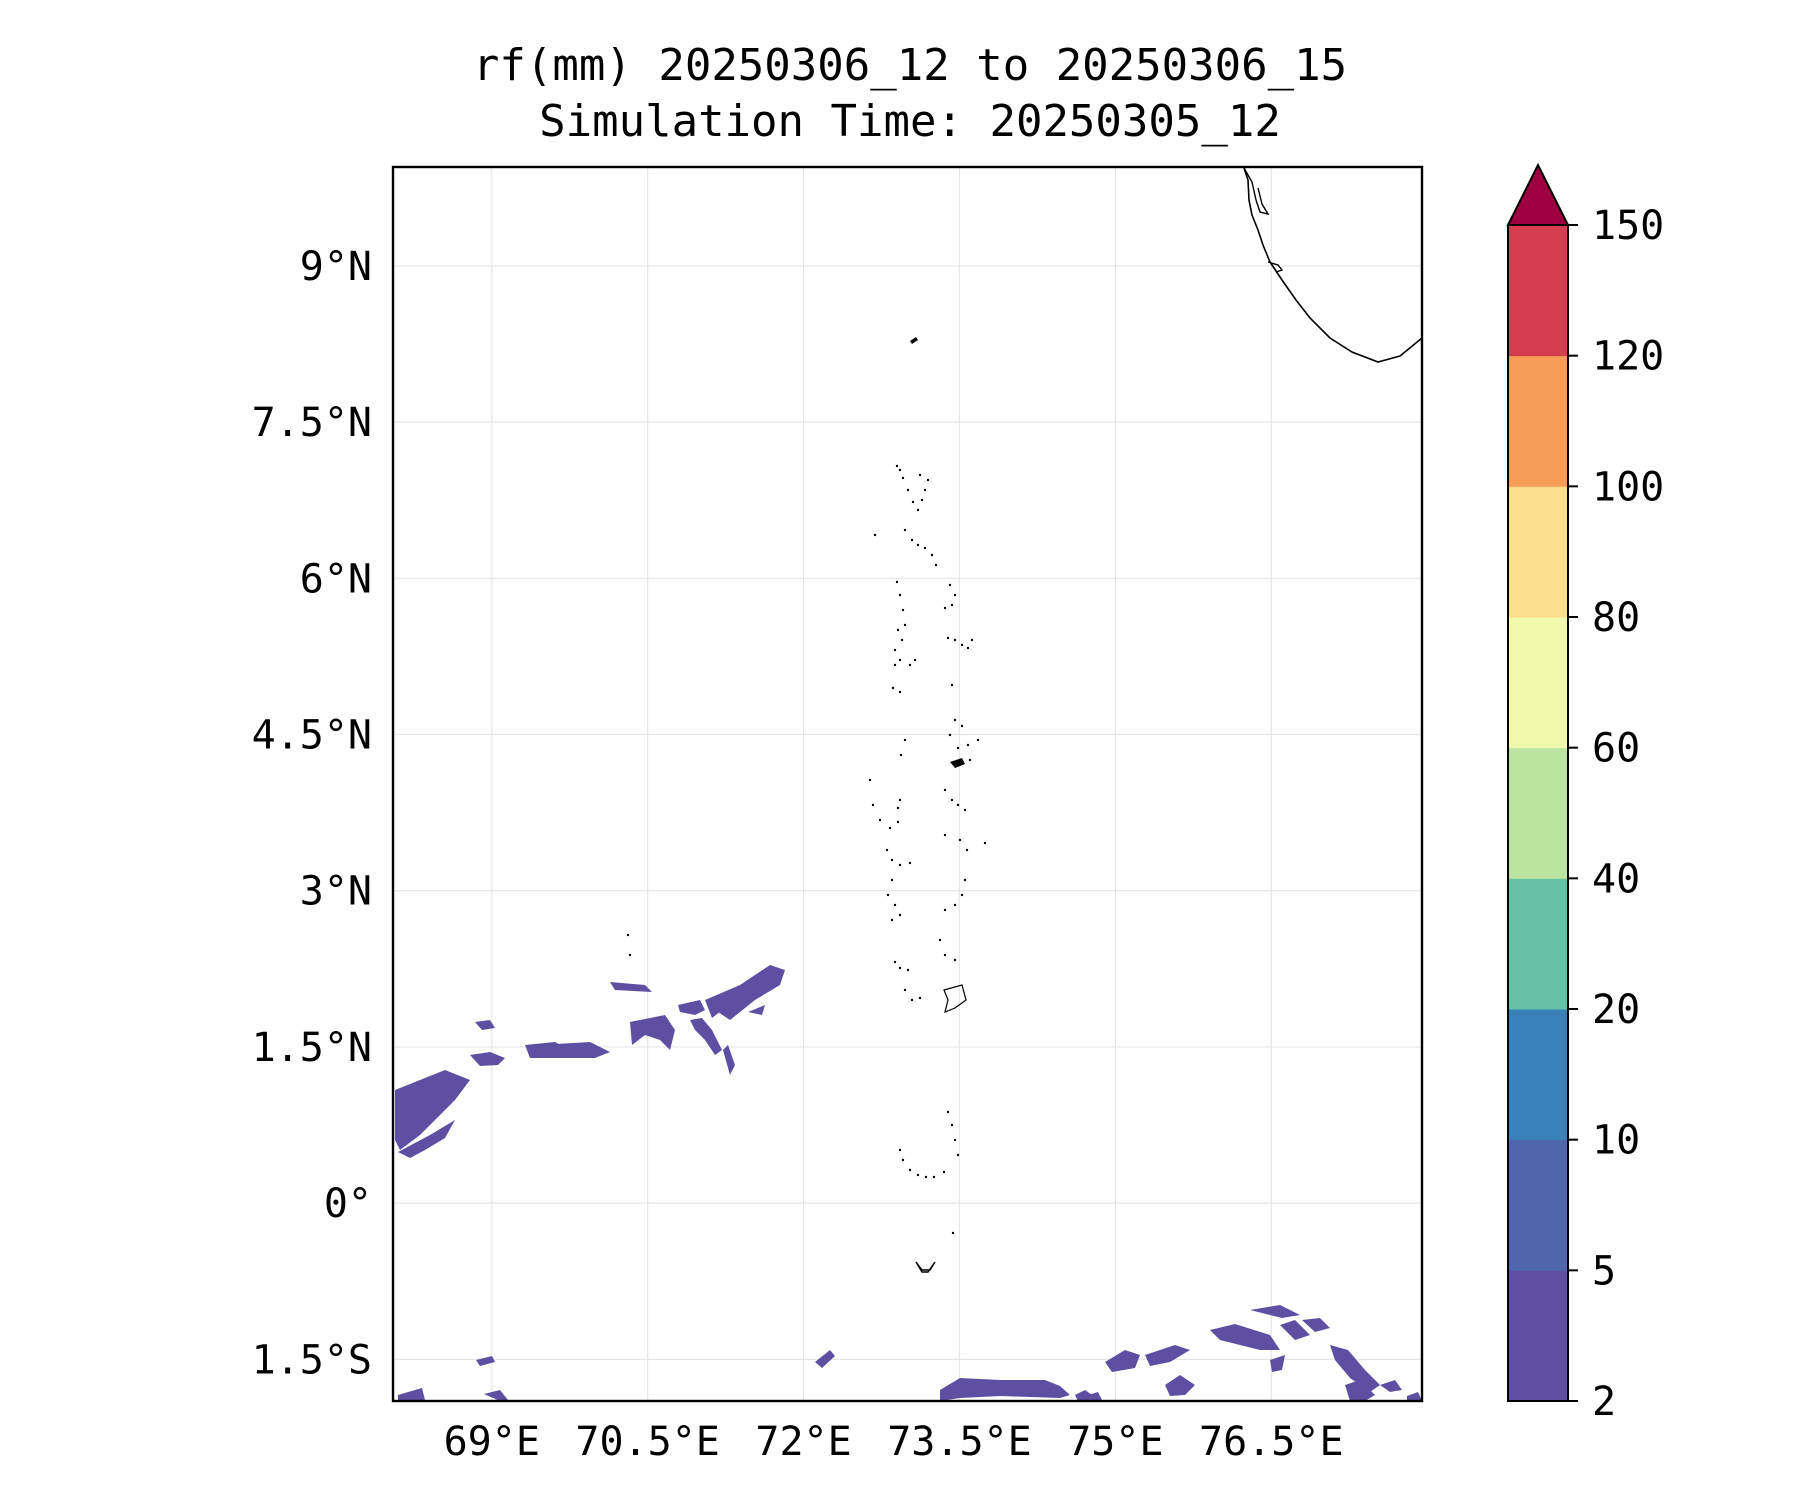 Image resolution: width=1800 pixels, height=1500 pixels. Describe the element at coordinates (1271, 1442) in the screenshot. I see `lon-tick-label: 76.5°E` at that location.